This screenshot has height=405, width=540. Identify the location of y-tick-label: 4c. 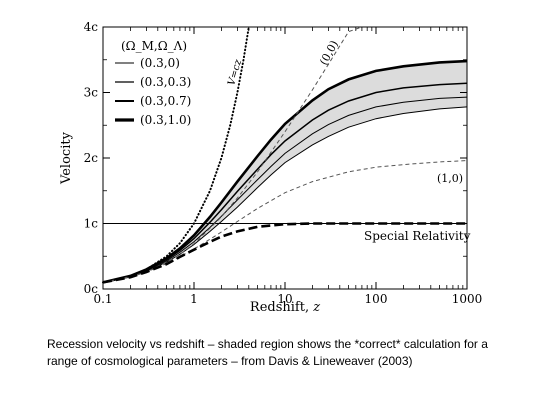
(91, 27).